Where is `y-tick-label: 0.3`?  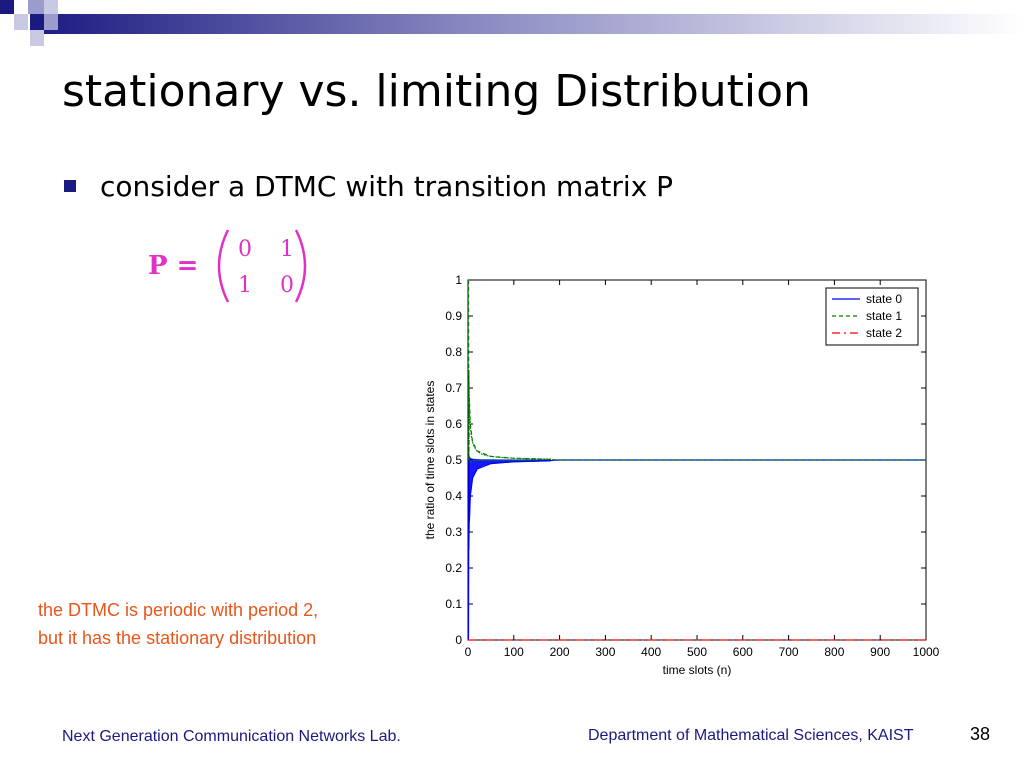
y-tick-label: 0.3 is located at coordinates (453, 532).